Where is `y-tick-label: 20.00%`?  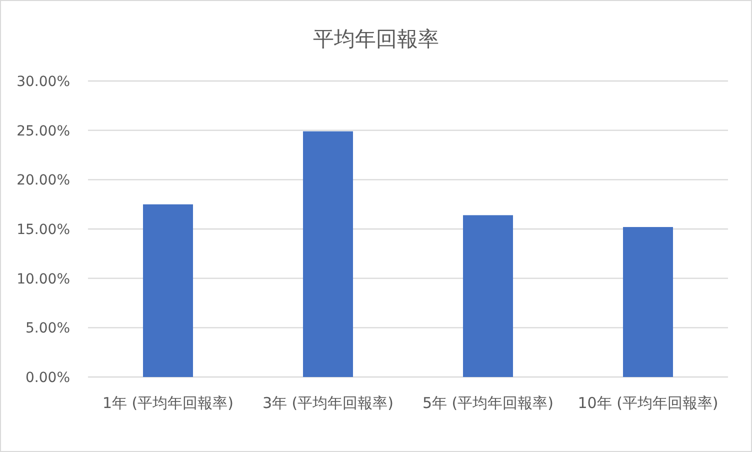
y-tick-label: 20.00% is located at coordinates (43, 180).